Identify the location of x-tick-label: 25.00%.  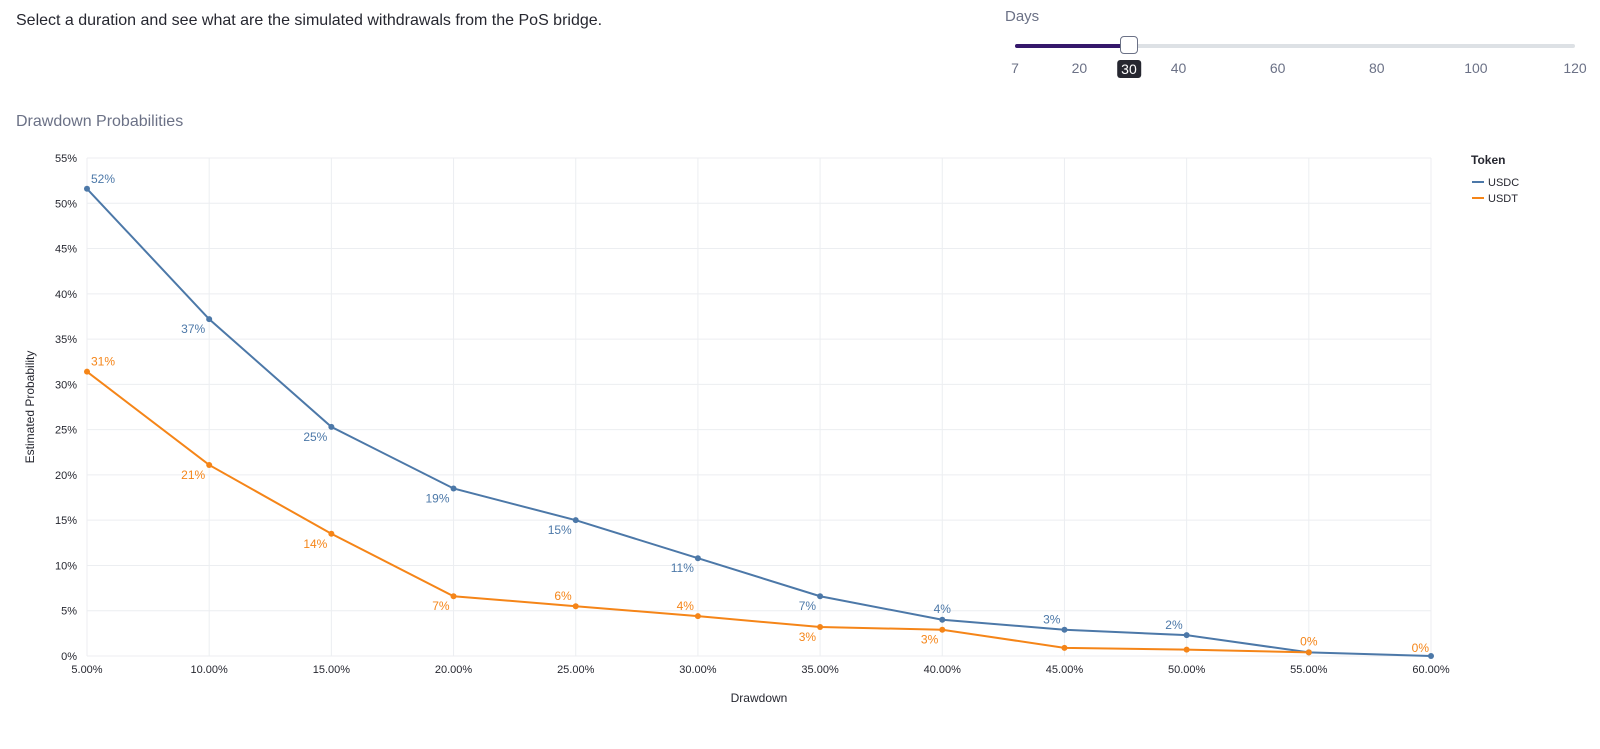
(576, 670).